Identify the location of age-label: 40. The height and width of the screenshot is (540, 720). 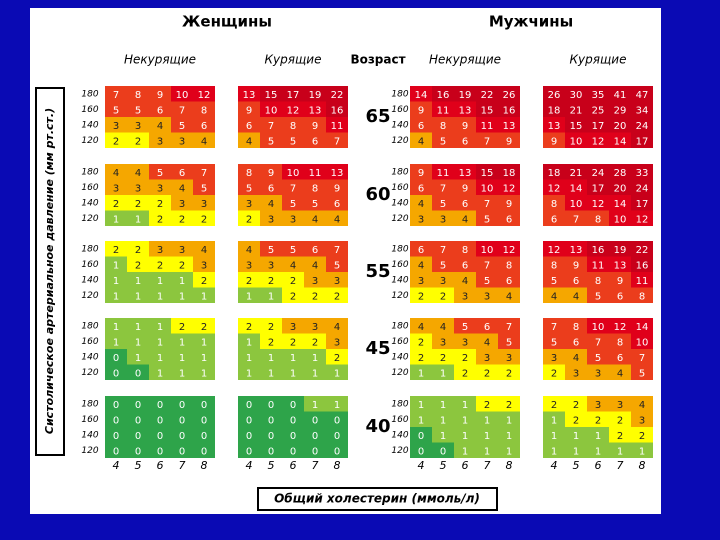
(377, 426).